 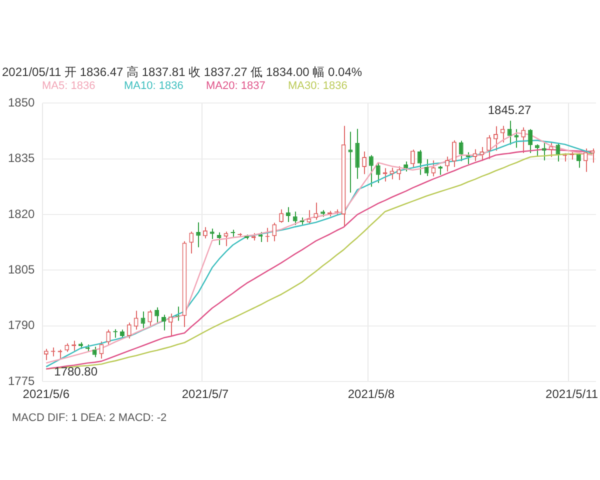 What do you see at coordinates (46, 394) in the screenshot?
I see `x-tick-label: 2021/5/6` at bounding box center [46, 394].